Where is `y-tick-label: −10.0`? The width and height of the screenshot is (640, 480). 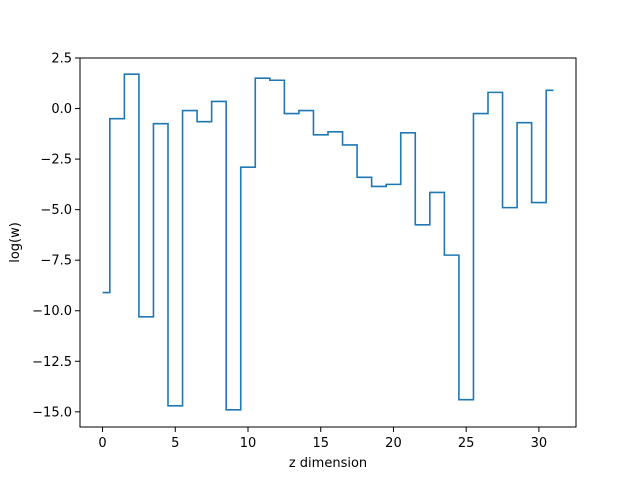 y-tick-label: −10.0 is located at coordinates (52, 311).